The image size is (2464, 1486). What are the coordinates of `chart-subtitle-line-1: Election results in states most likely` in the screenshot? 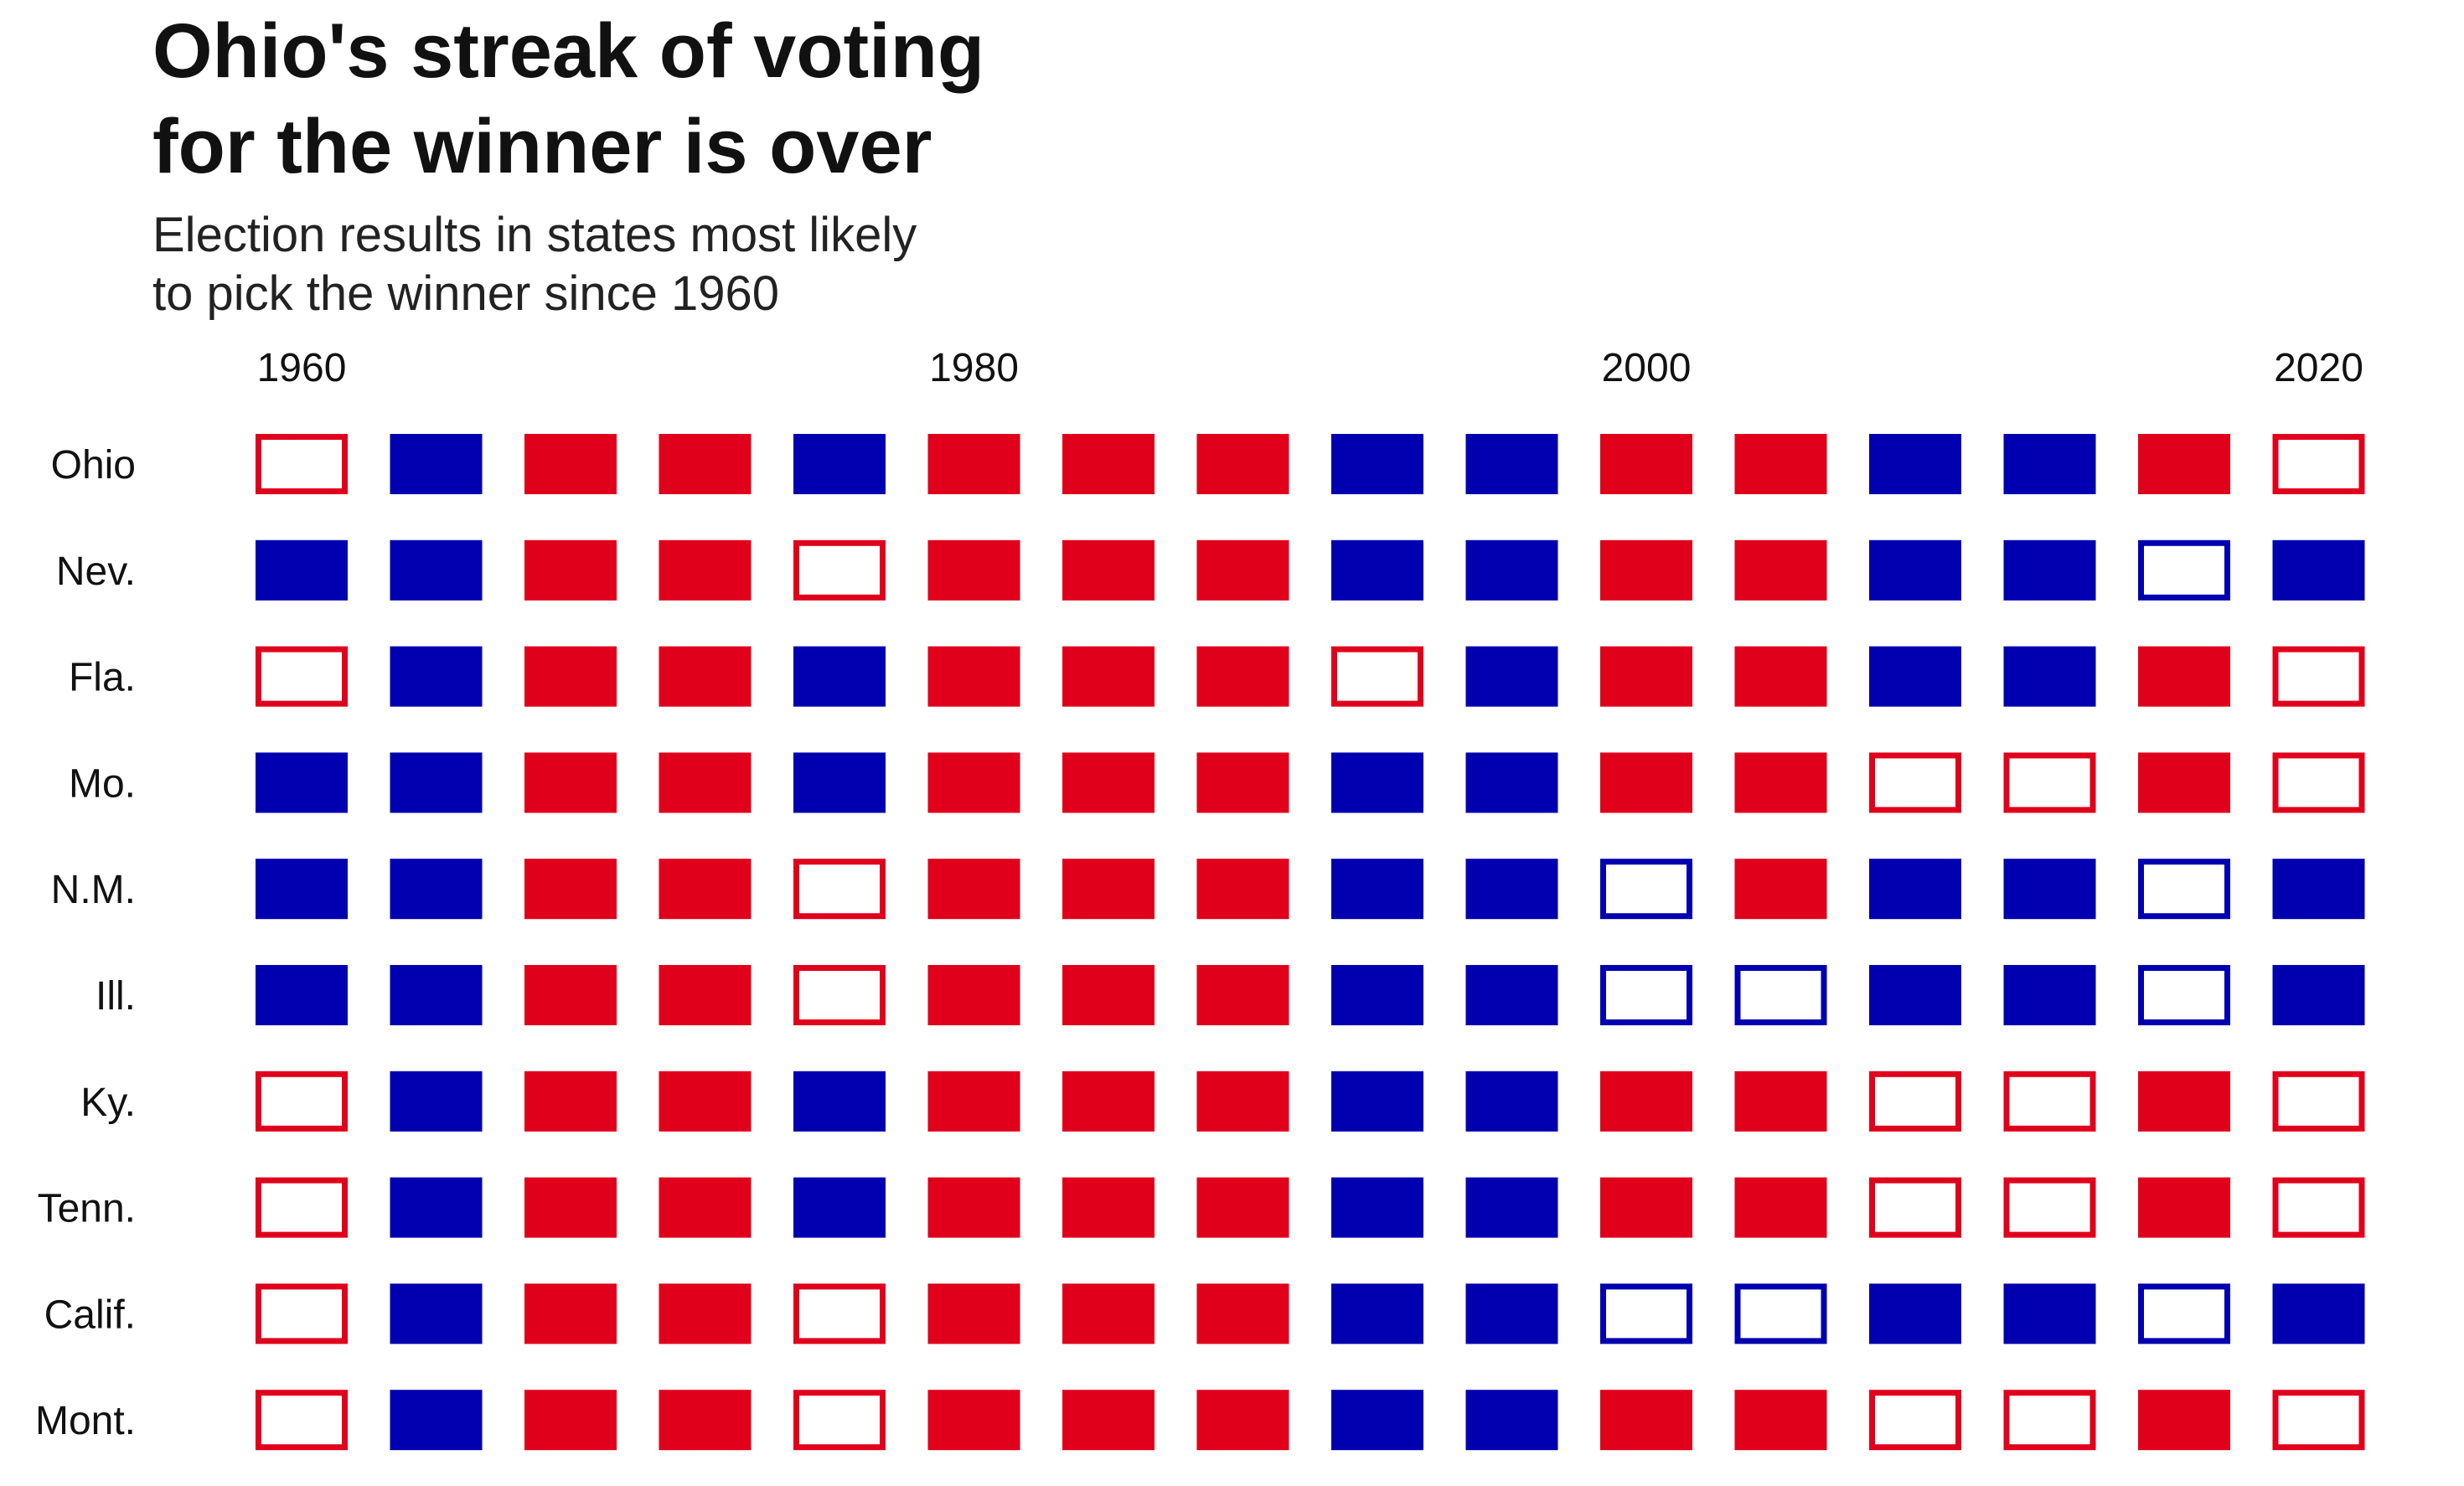 It's located at (534, 235).